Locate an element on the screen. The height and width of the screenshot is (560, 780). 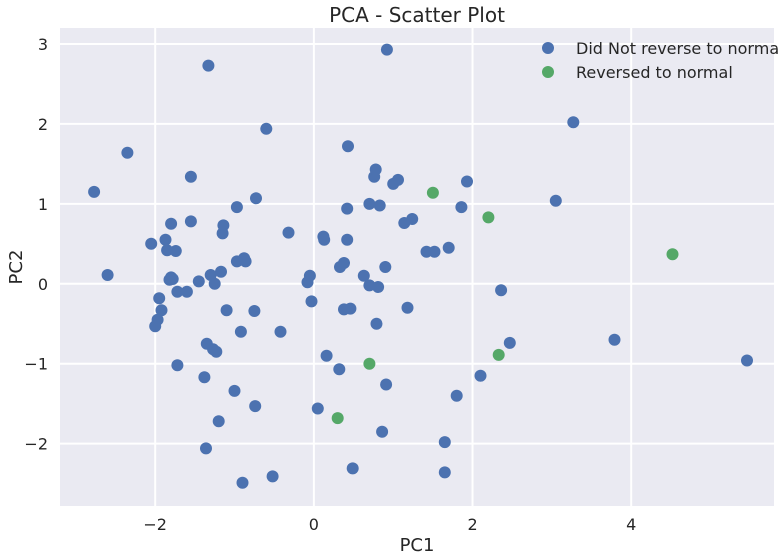
x-tick-label: −2 is located at coordinates (155, 524).